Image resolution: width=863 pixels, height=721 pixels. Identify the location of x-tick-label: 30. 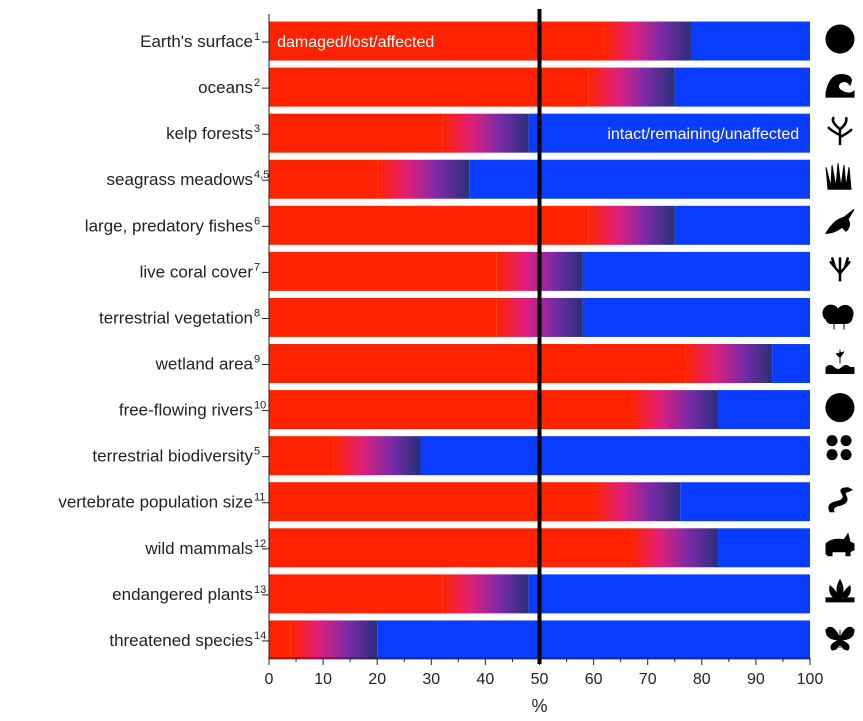
(431, 679).